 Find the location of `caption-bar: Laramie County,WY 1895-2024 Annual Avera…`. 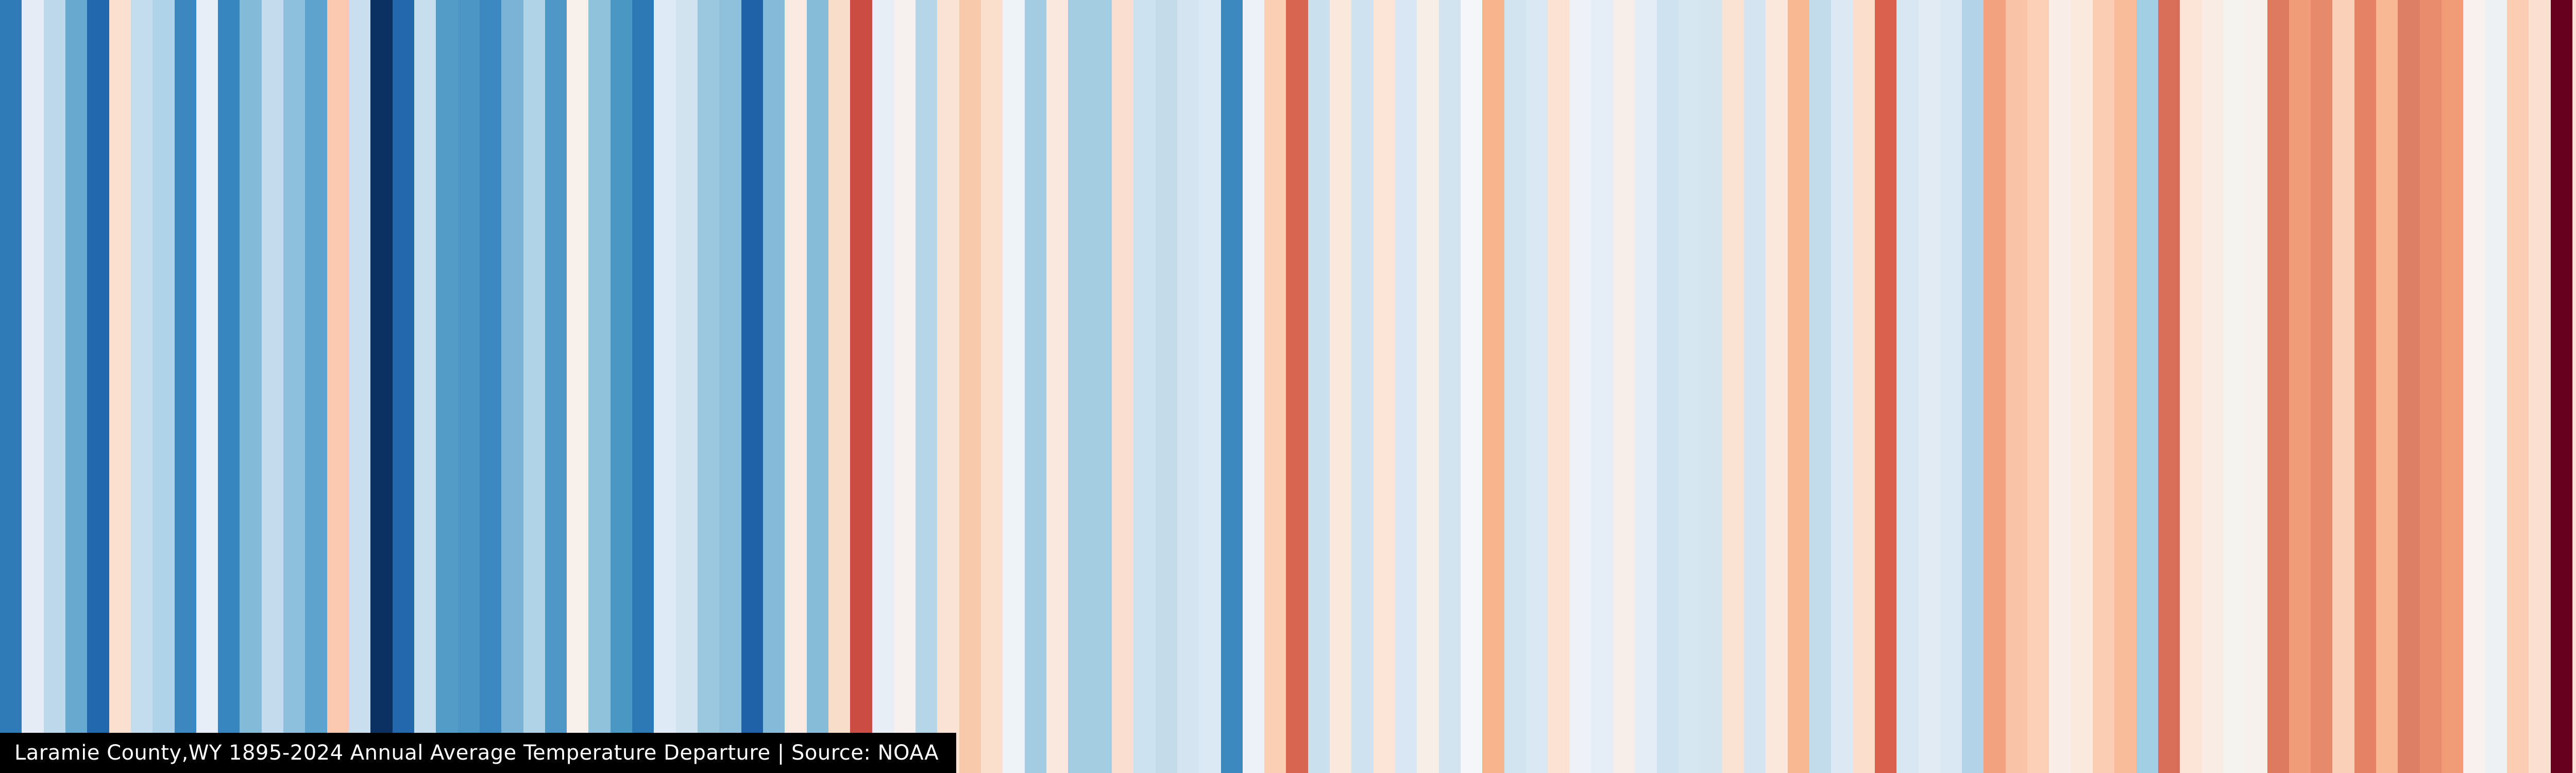

caption-bar: Laramie County,WY 1895-2024 Annual Avera… is located at coordinates (478, 753).